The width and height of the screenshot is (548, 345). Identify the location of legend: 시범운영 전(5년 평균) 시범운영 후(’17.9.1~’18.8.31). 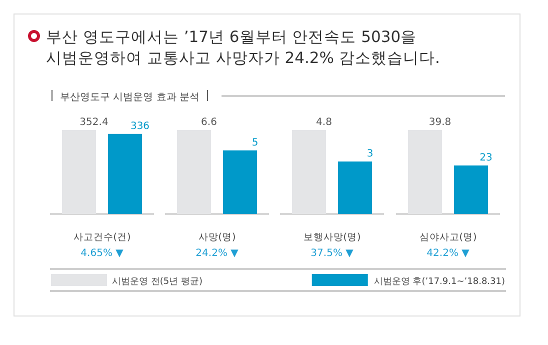
(278, 280).